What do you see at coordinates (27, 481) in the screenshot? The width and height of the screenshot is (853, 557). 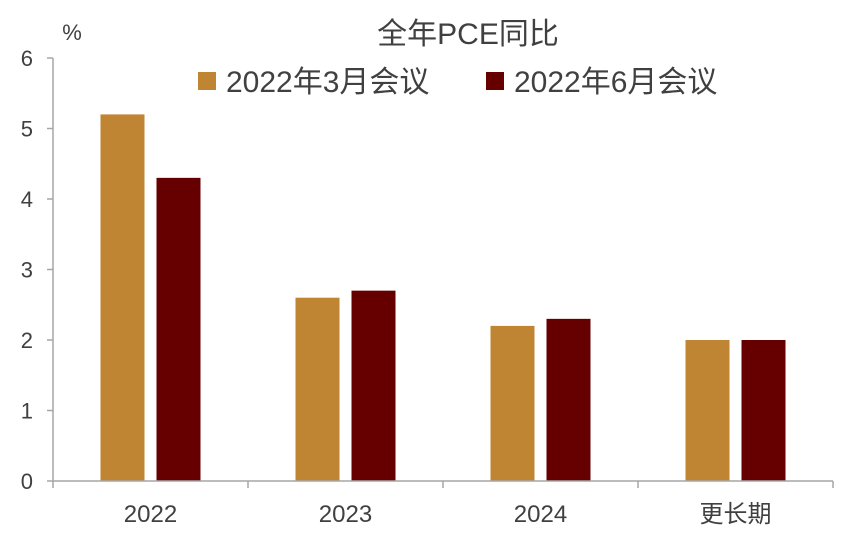 I see `y-tick-label: 0` at bounding box center [27, 481].